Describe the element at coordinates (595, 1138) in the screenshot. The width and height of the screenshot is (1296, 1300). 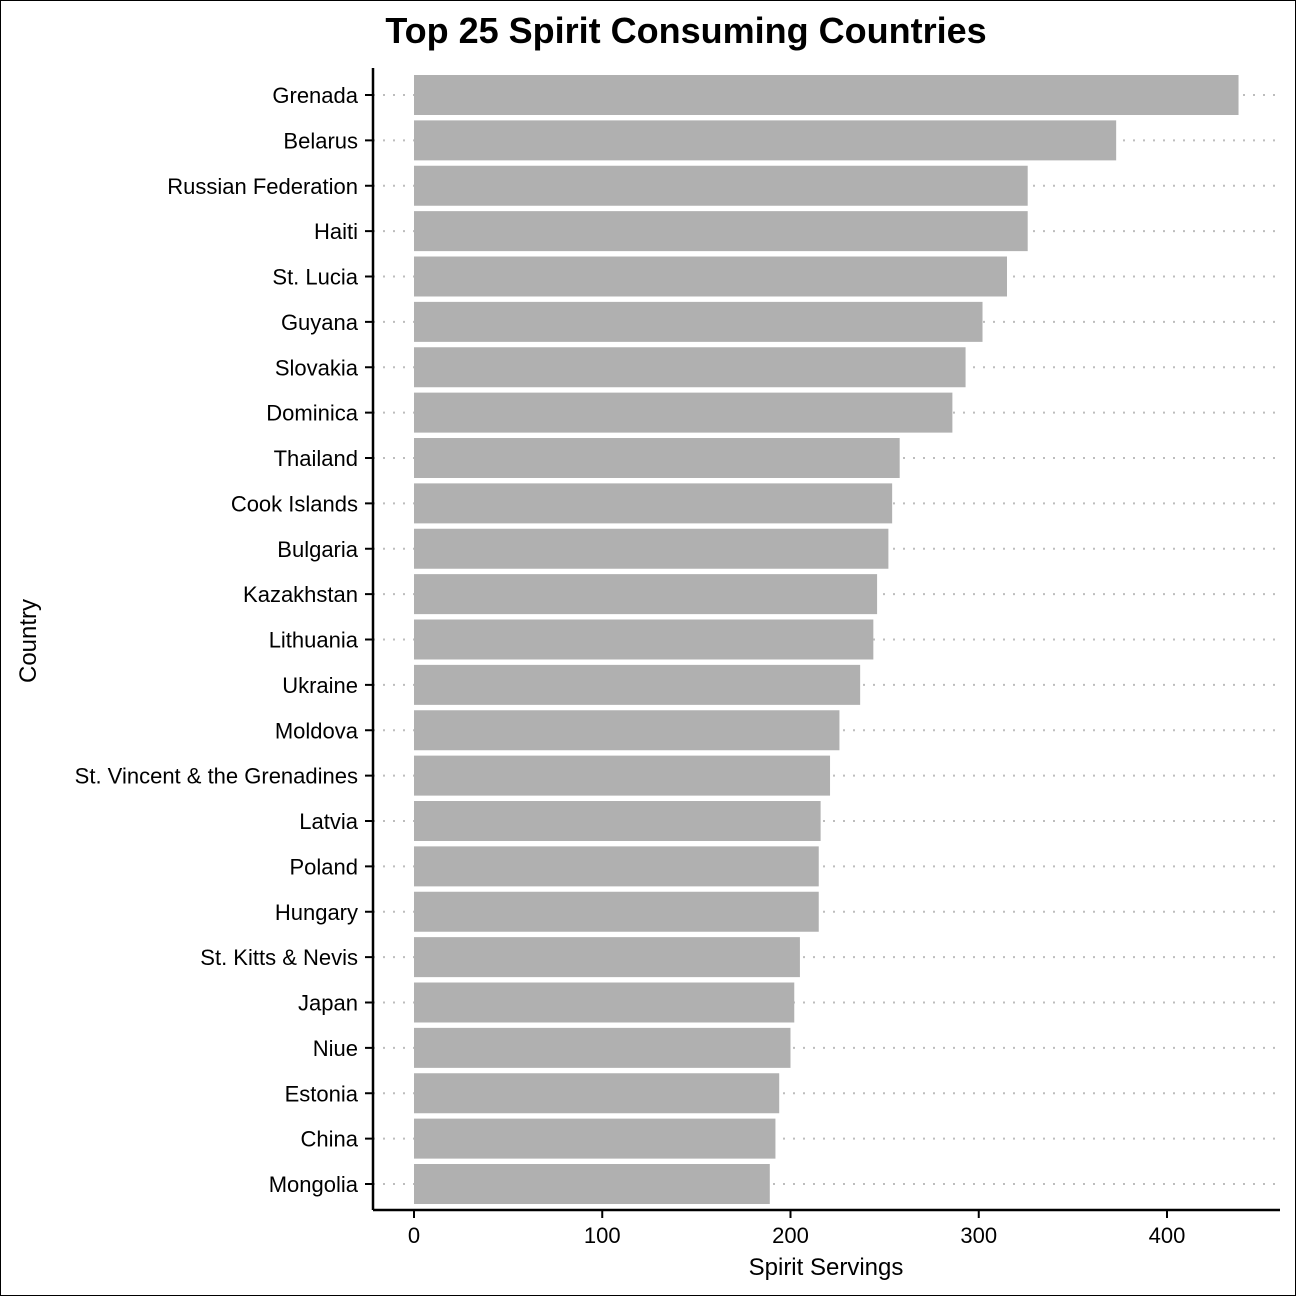
I see `bar-china` at that location.